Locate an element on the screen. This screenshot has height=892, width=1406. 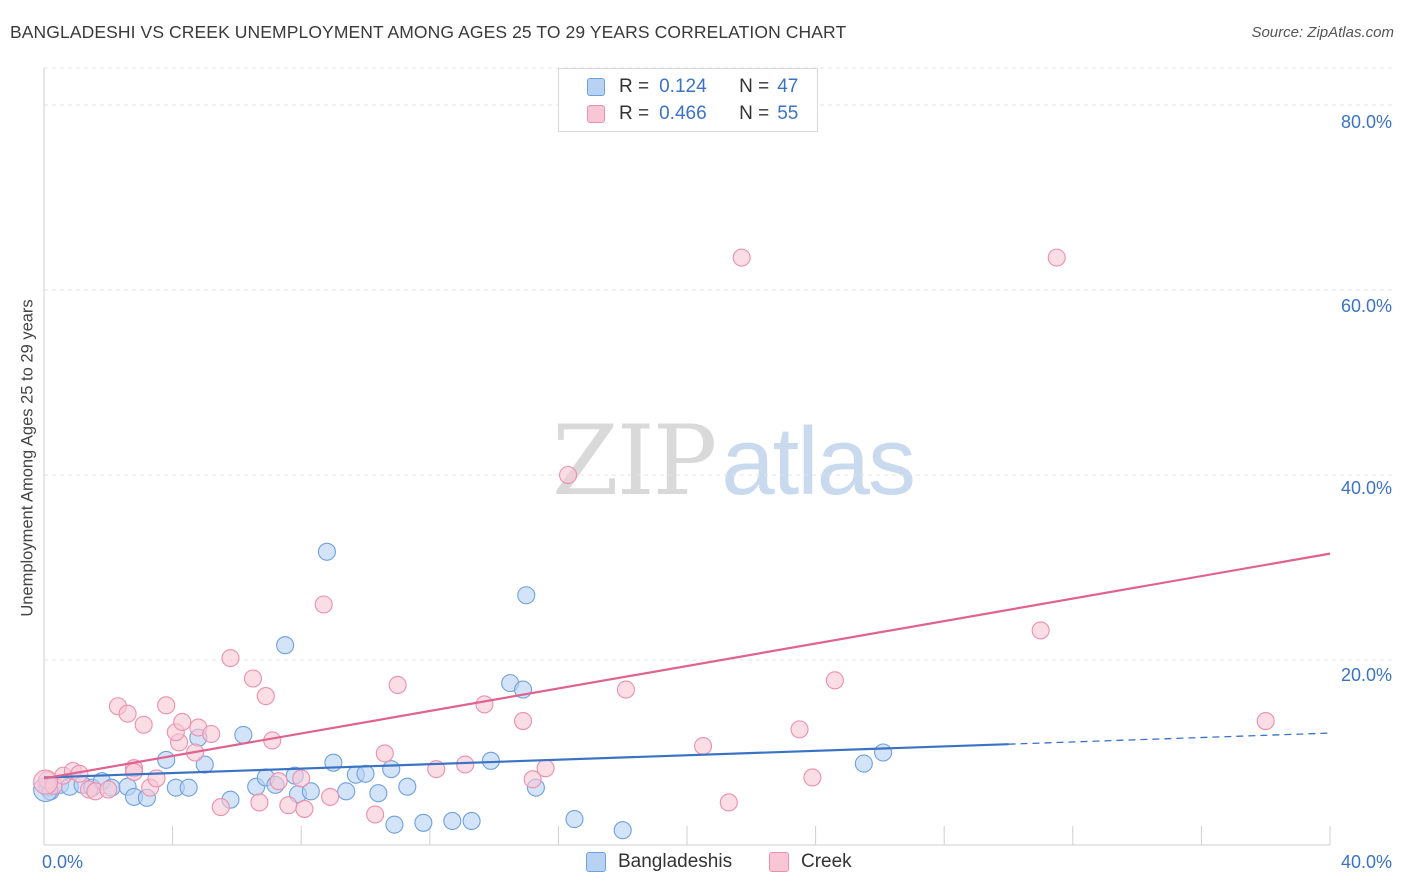
watermark: ZIPatlas is located at coordinates (734, 461).